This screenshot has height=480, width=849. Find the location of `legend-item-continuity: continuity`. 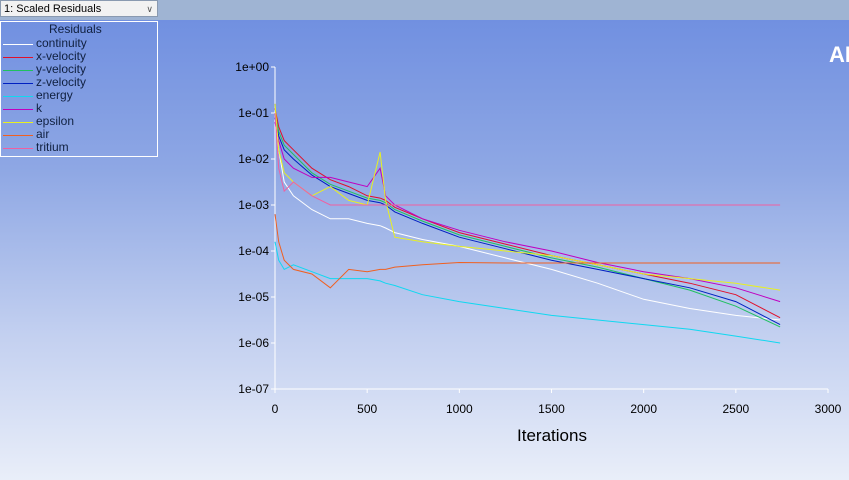

legend-item-continuity: continuity is located at coordinates (79, 43).